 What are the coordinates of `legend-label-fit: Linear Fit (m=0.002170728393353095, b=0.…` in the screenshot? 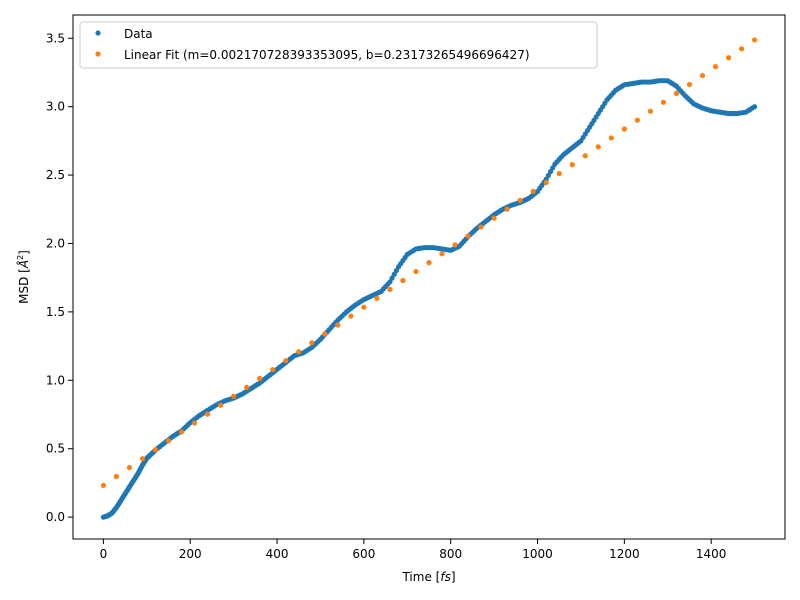 It's located at (327, 55).